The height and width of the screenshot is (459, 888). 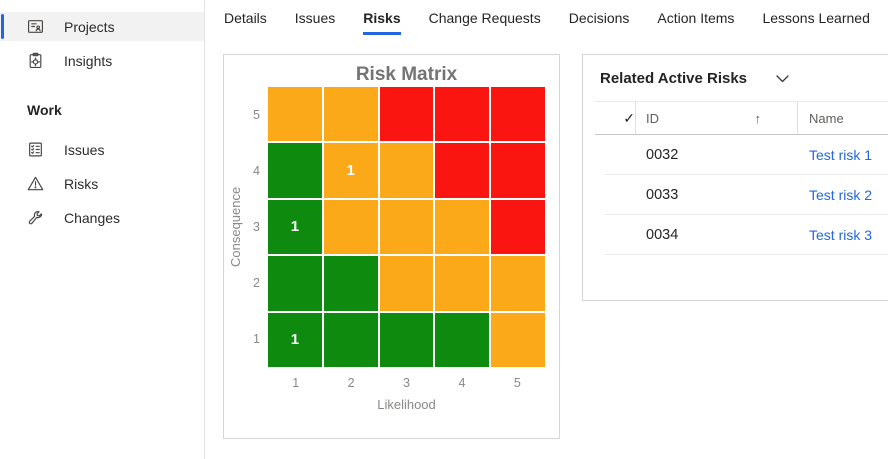 What do you see at coordinates (716, 195) in the screenshot?
I see `risk-id-cell: 0033` at bounding box center [716, 195].